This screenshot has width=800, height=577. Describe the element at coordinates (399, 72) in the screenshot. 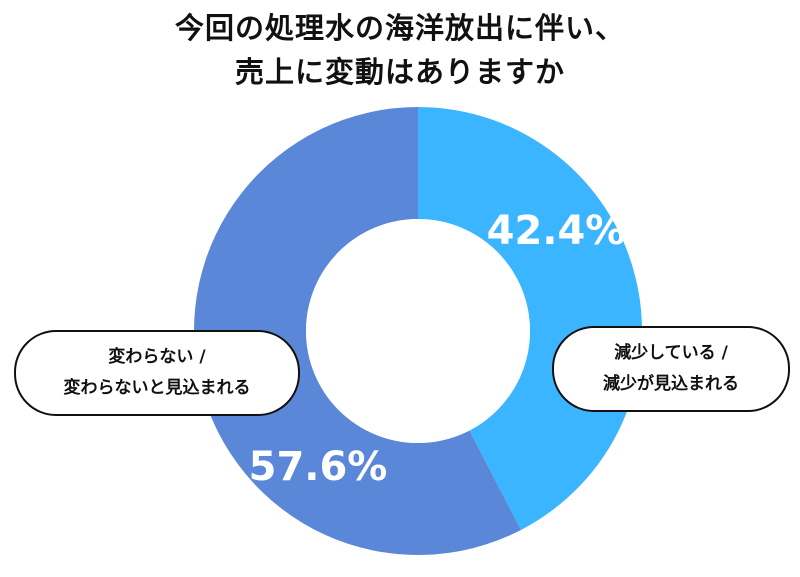

I see `title-line-2: 売上に変動はありますか` at that location.